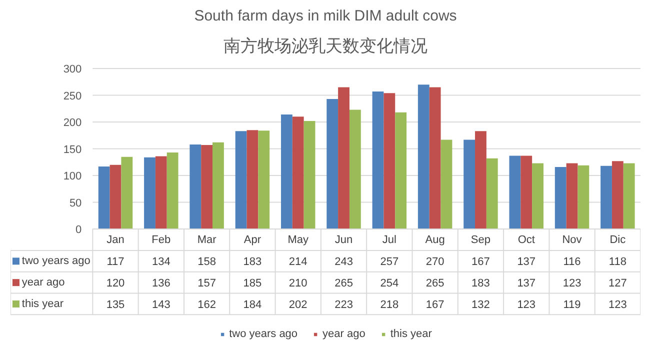 This screenshot has width=648, height=346. Describe the element at coordinates (72, 176) in the screenshot. I see `y-tick-label: 100` at that location.